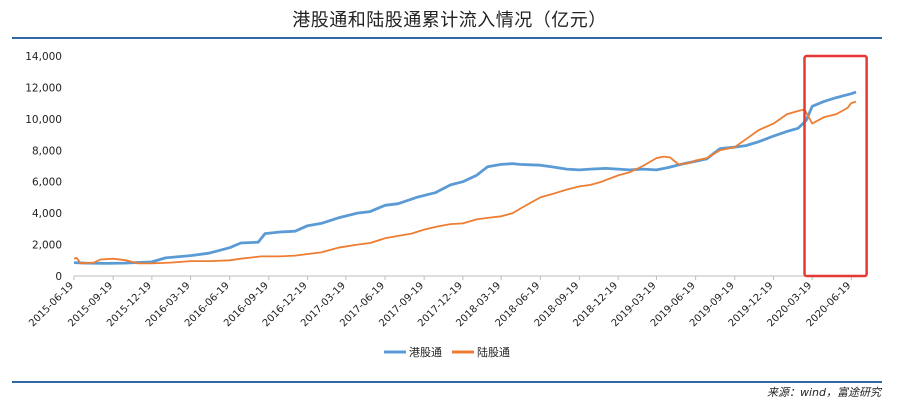 The height and width of the screenshot is (403, 899). Describe the element at coordinates (47, 151) in the screenshot. I see `y-tick-label: 8,000` at that location.